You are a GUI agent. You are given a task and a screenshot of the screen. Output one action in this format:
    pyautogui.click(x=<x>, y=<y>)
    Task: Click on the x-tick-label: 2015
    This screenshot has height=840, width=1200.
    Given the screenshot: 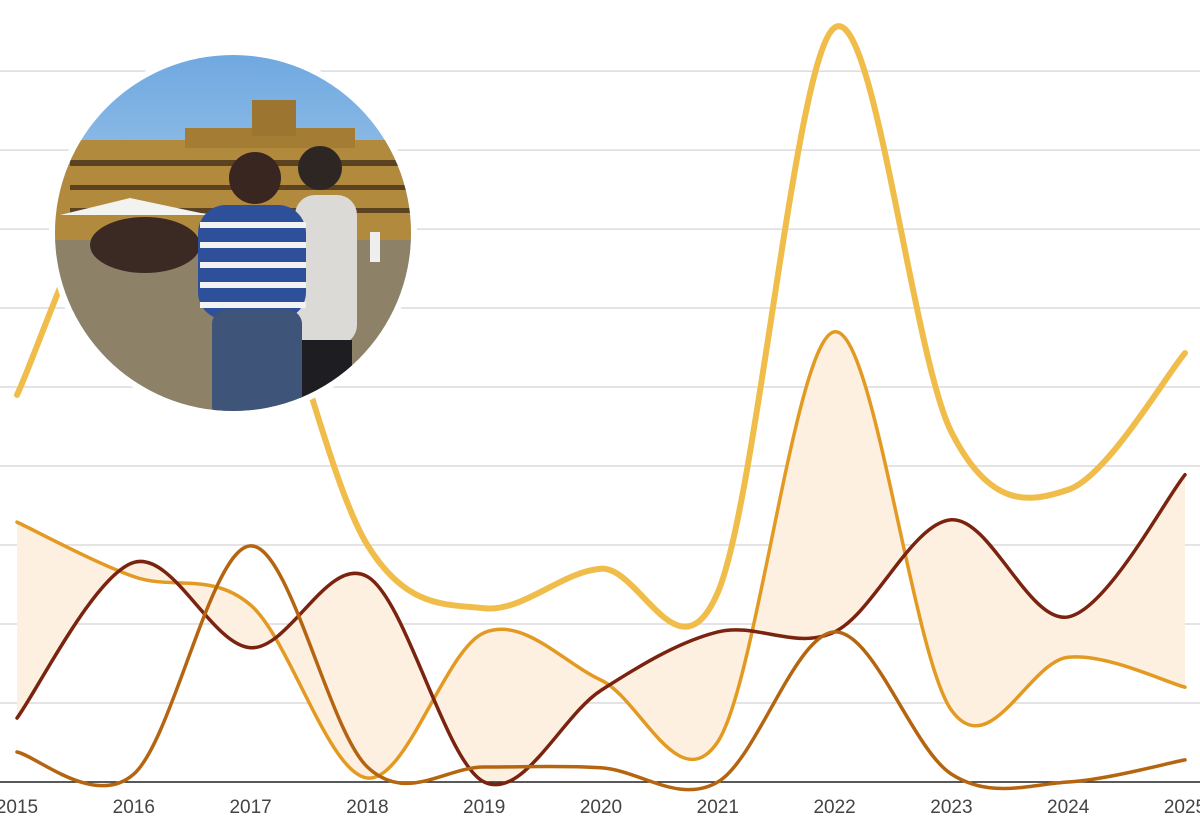 What is the action you would take?
    pyautogui.click(x=19, y=807)
    